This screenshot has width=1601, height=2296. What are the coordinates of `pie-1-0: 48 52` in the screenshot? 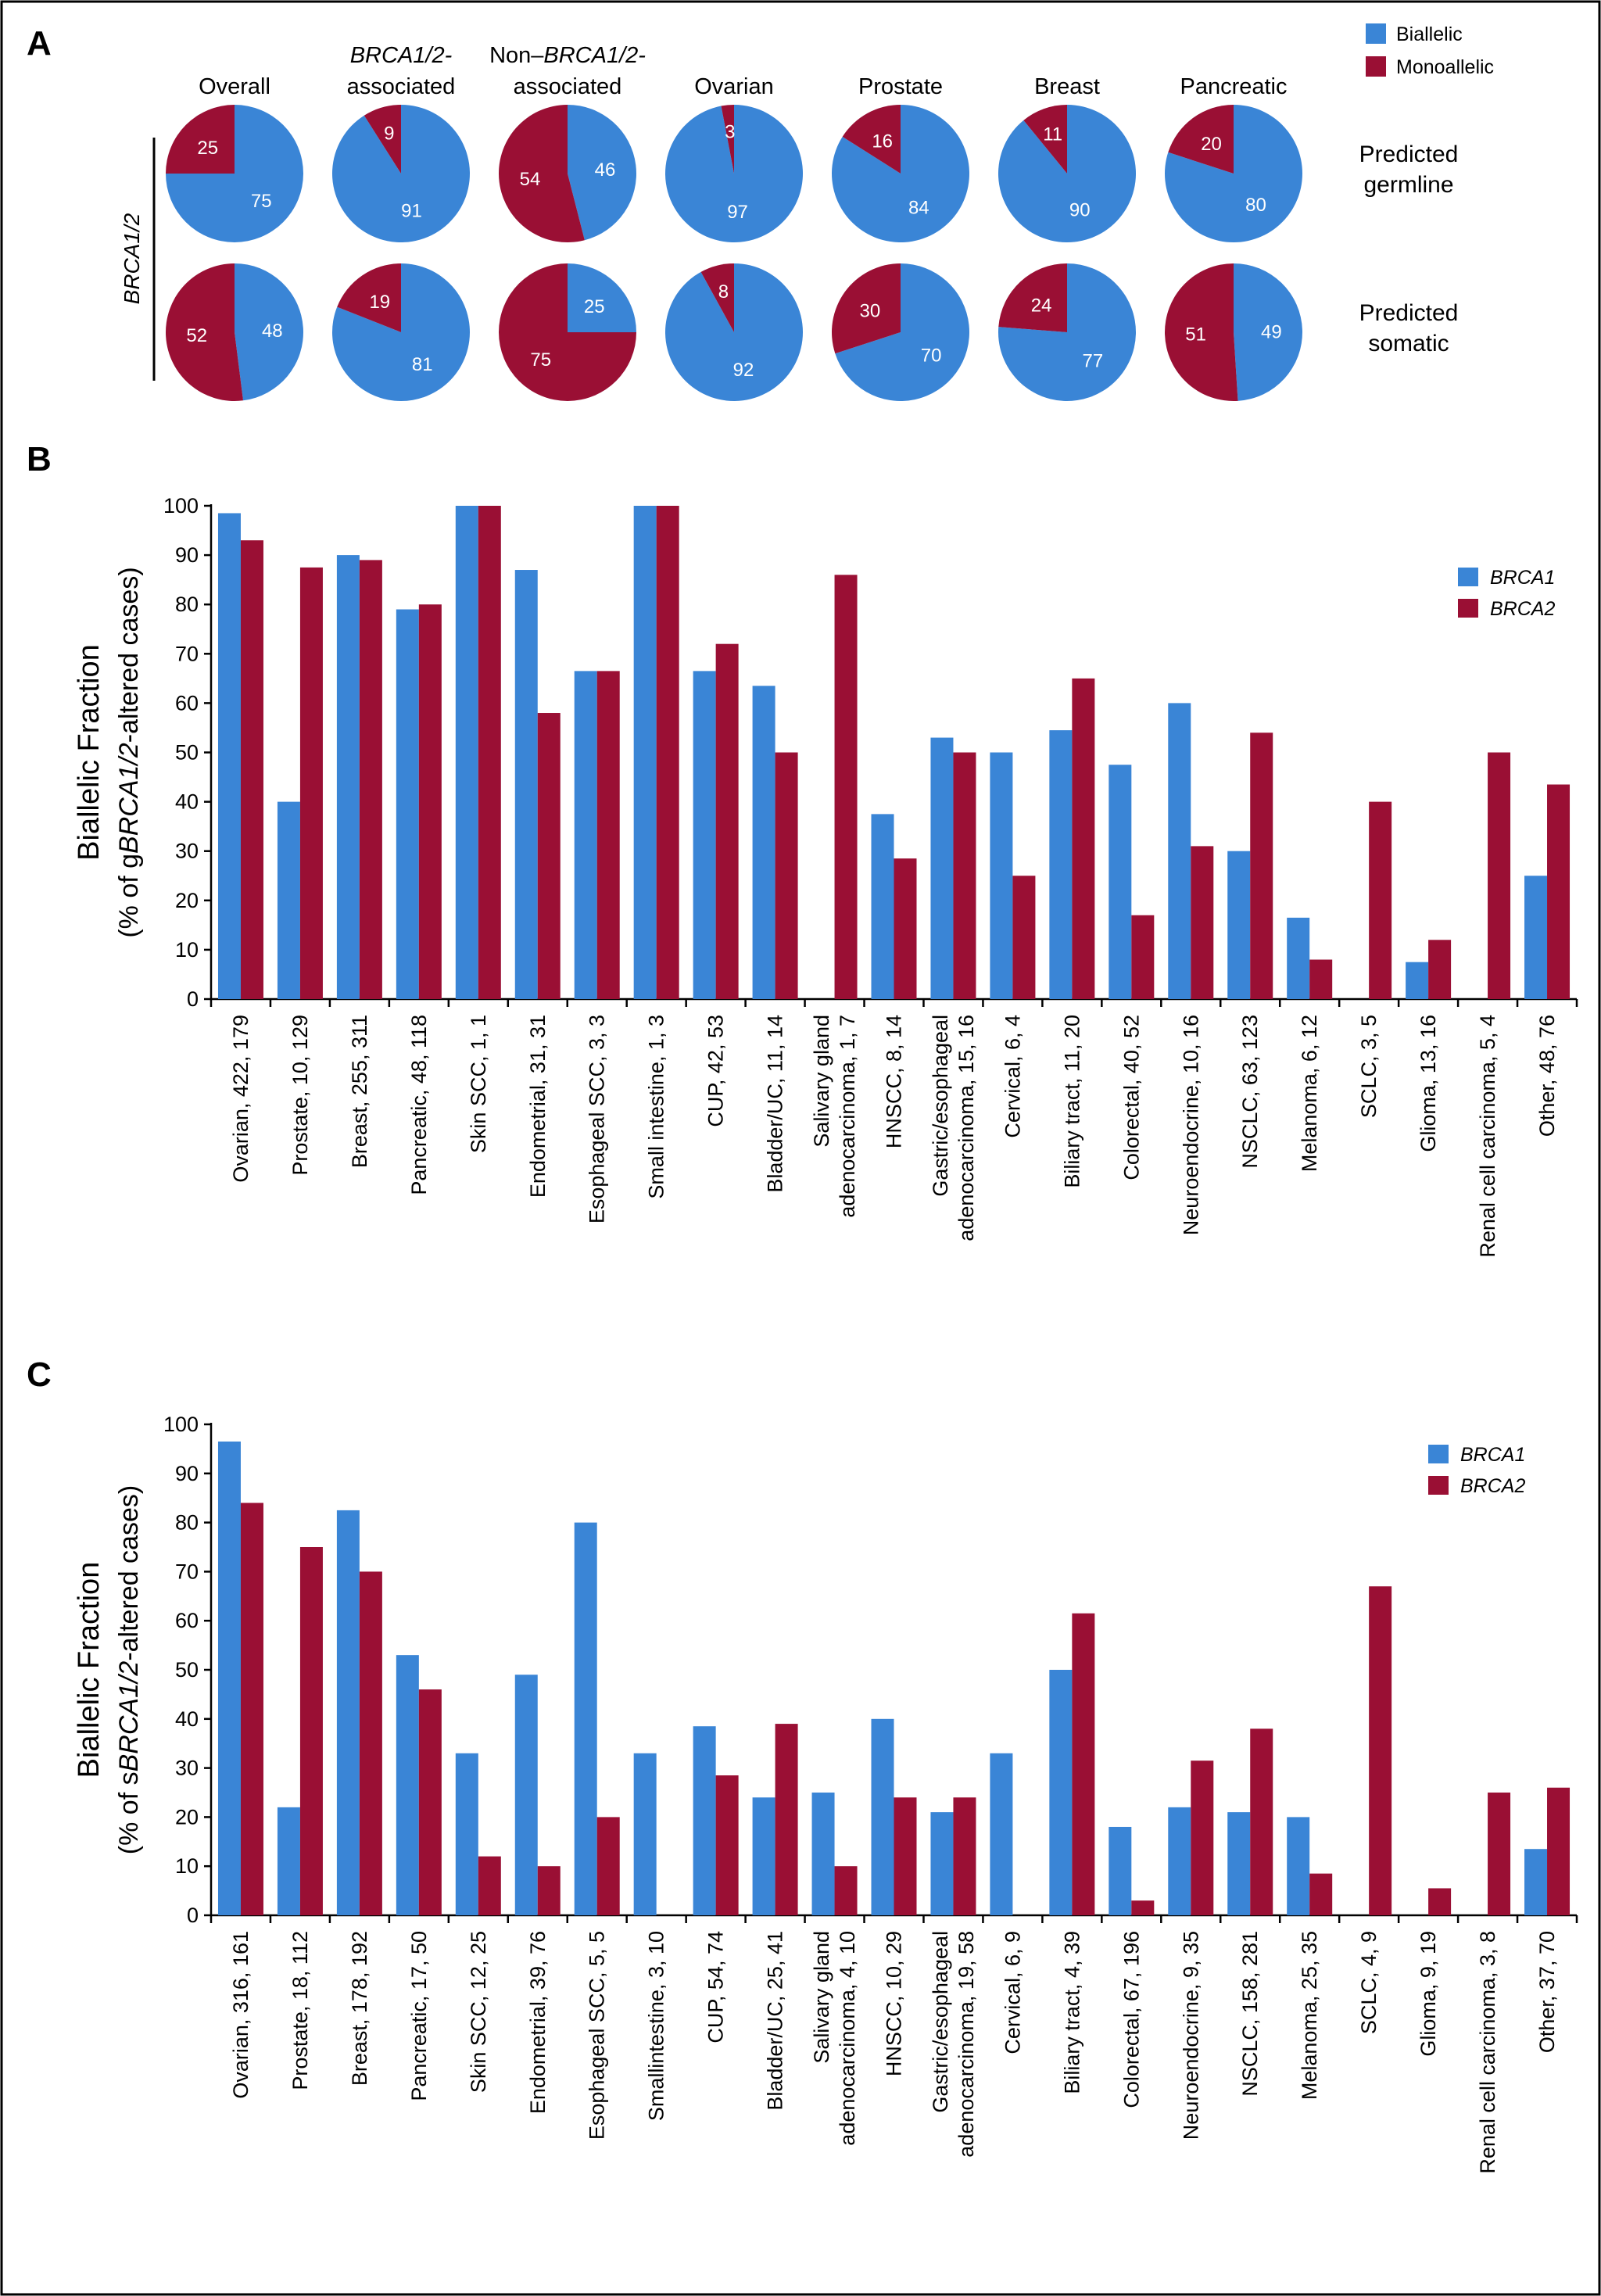 It's located at (235, 332).